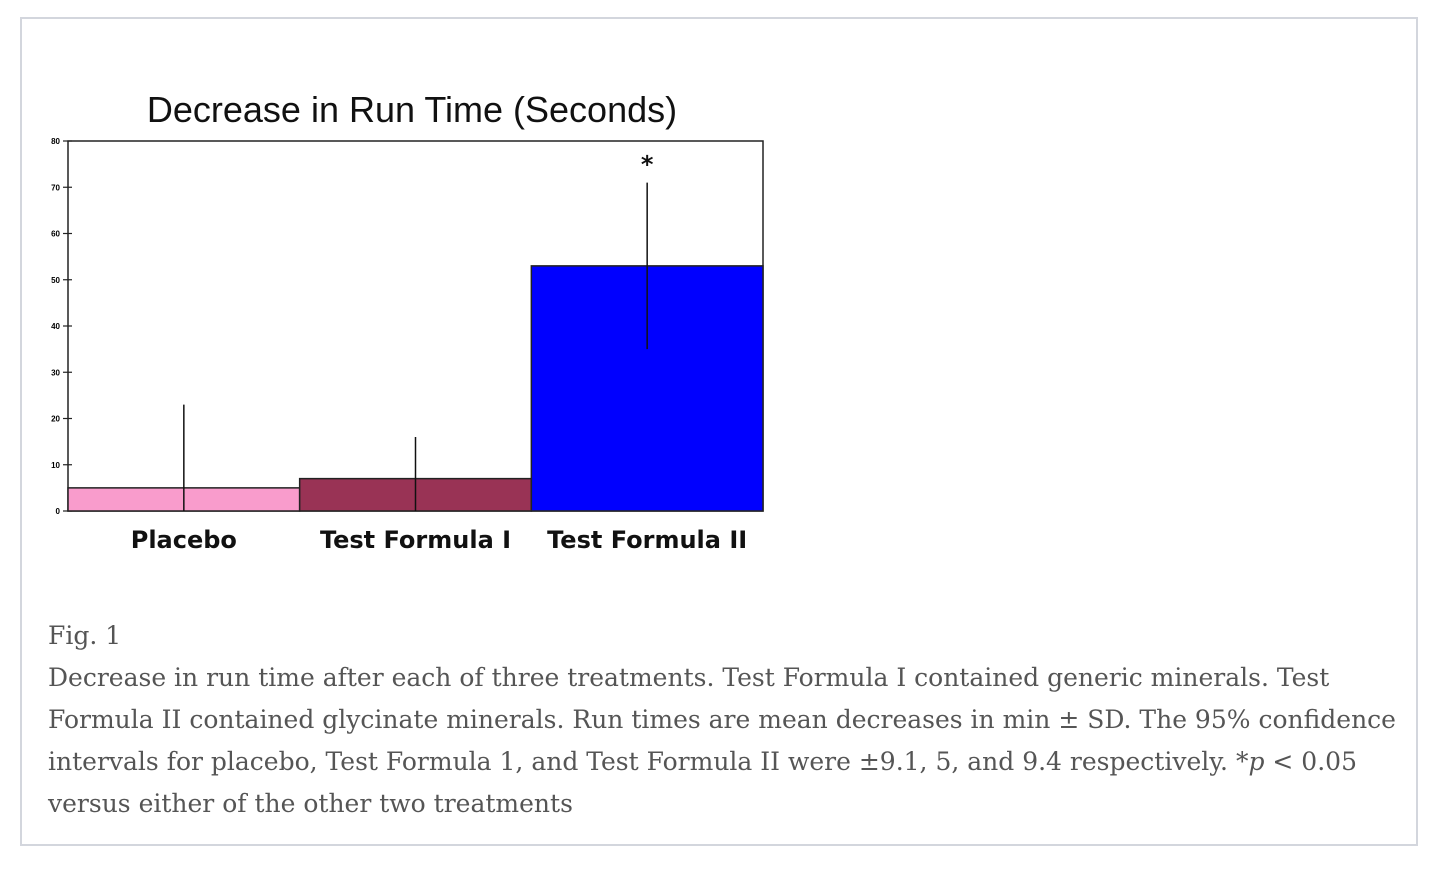  Describe the element at coordinates (55, 280) in the screenshot. I see `y-tick-label: 50` at that location.